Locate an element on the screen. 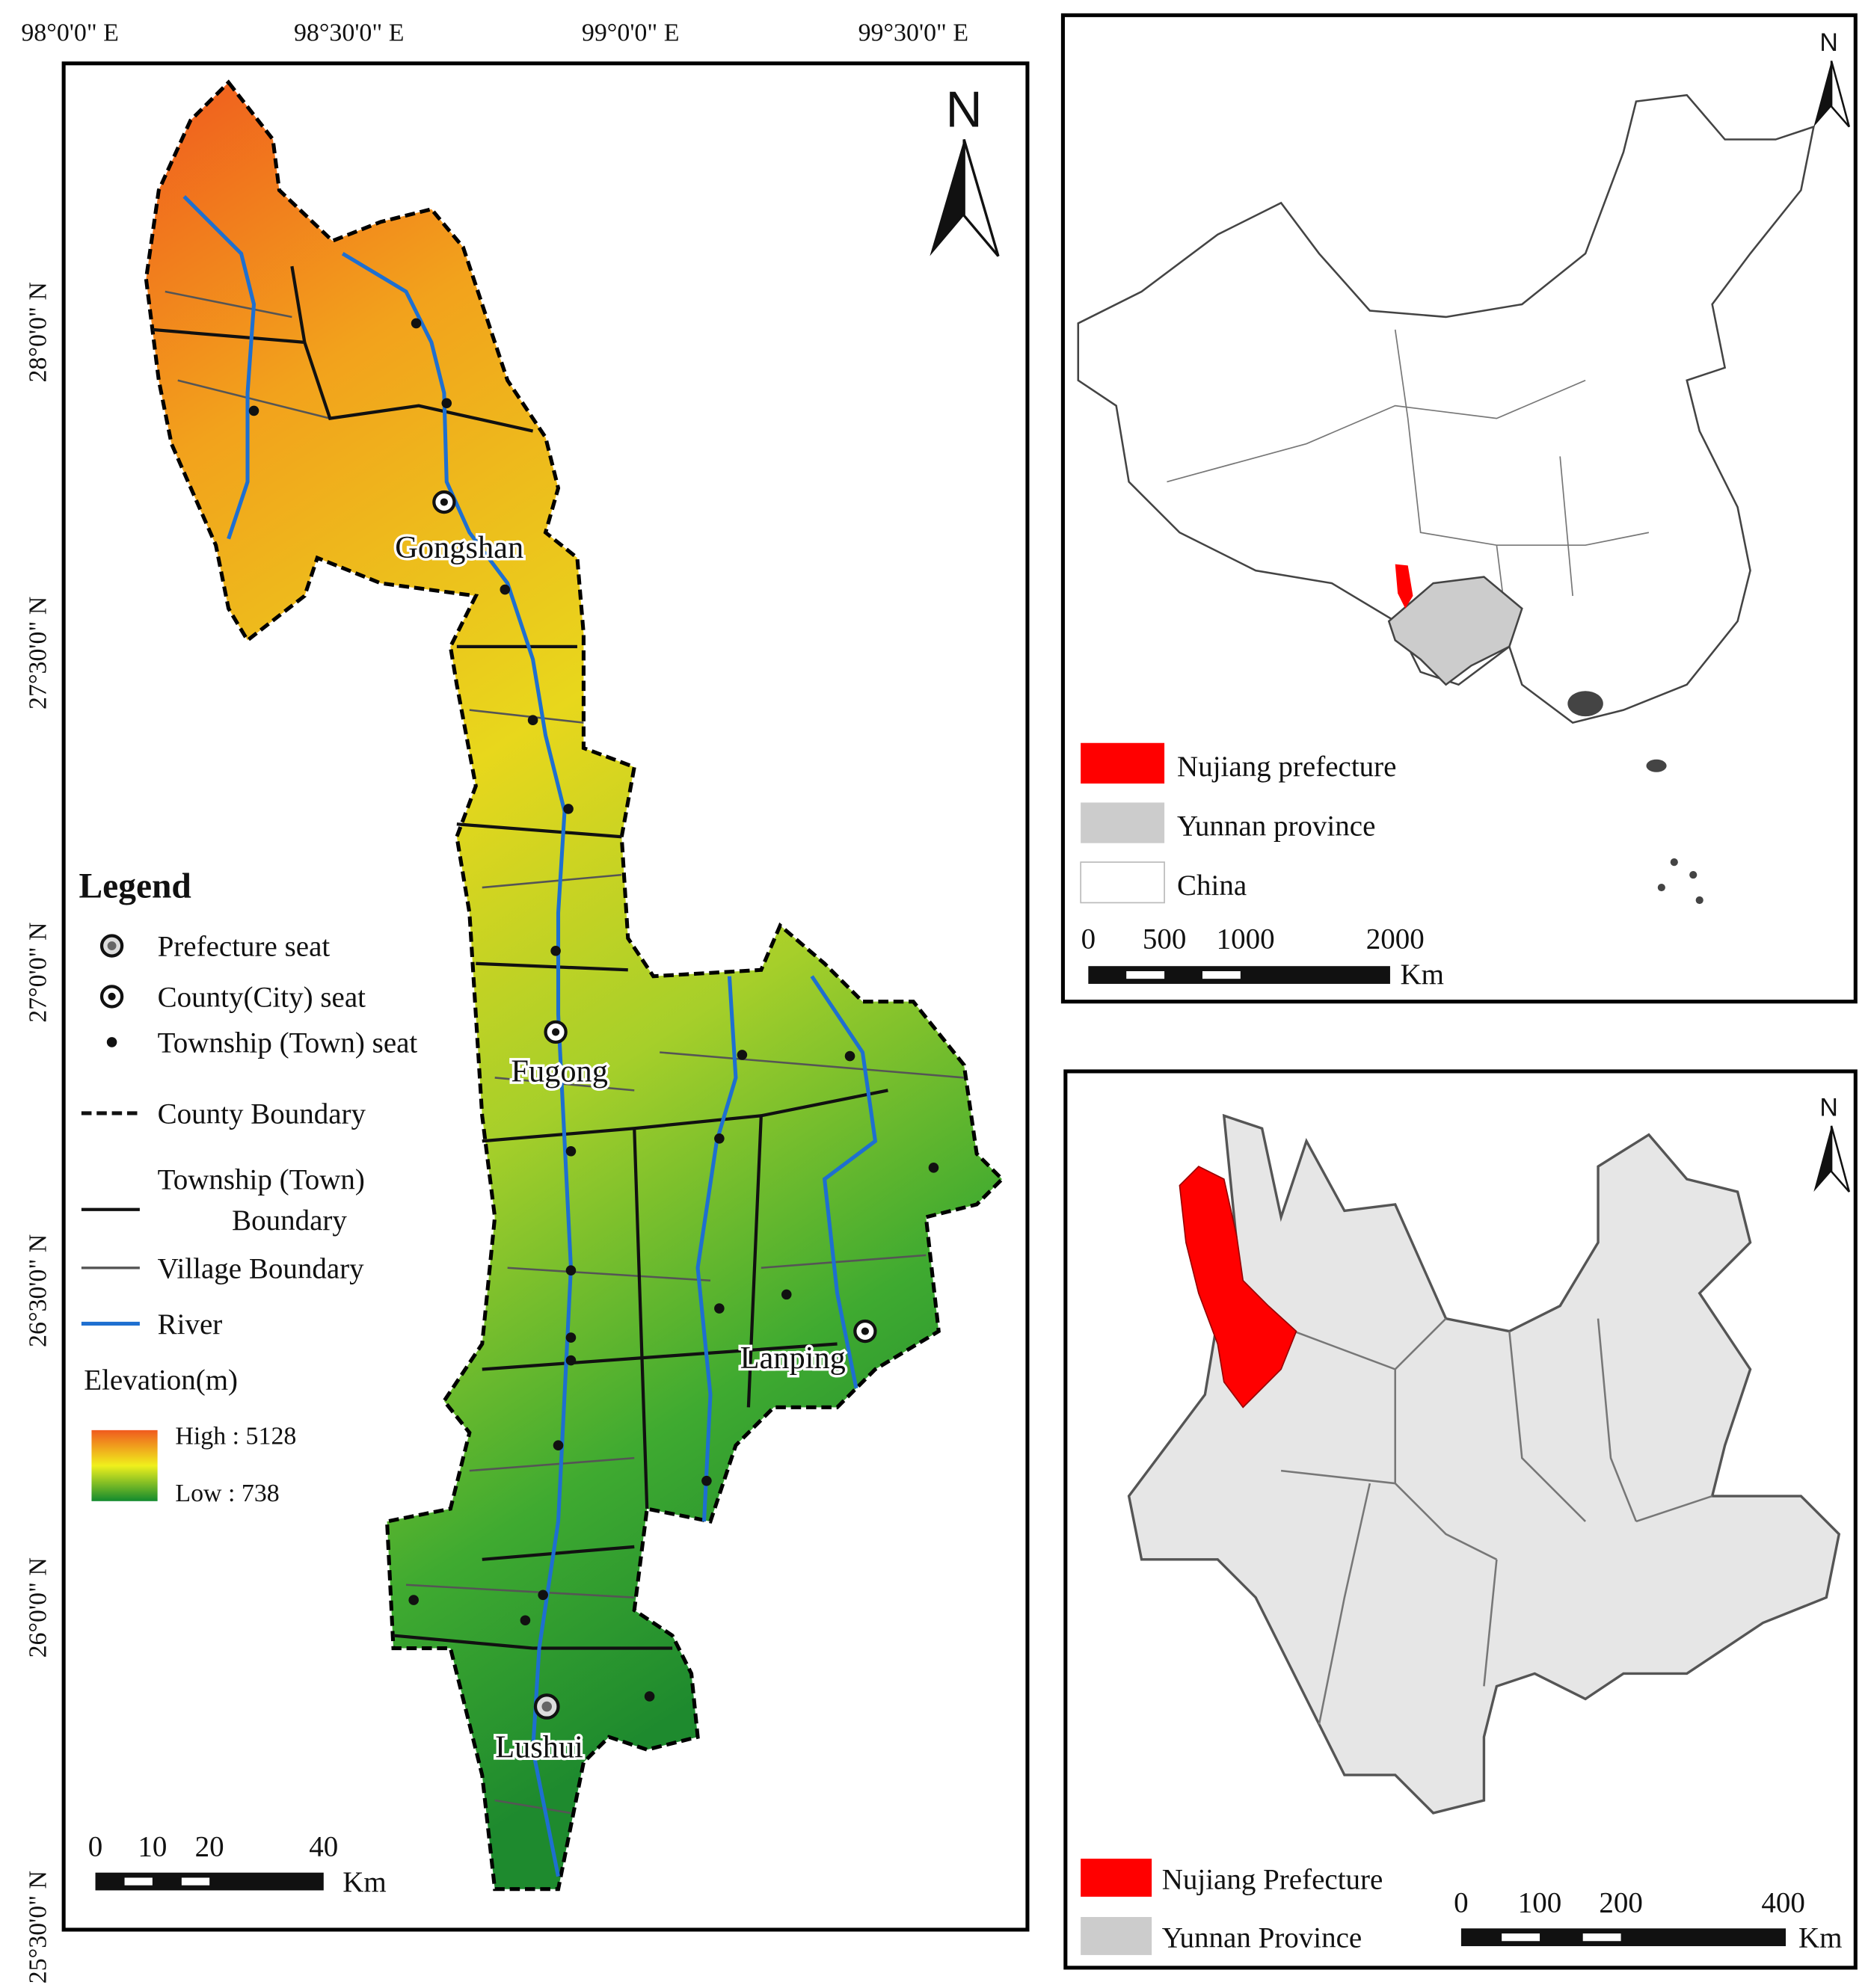 The image size is (1871, 1988). scale-bar: 0 100 200 400 Km is located at coordinates (1648, 1920).